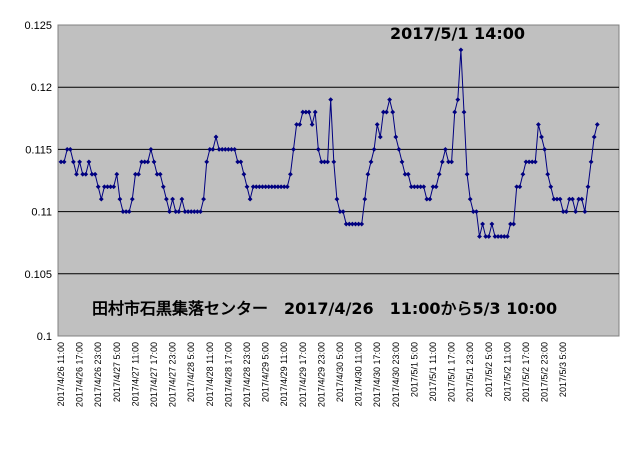  I want to click on chart-caption: 田村市石黒集落センター 2017/4/26 11:00から5/3 10:00, so click(324, 308).